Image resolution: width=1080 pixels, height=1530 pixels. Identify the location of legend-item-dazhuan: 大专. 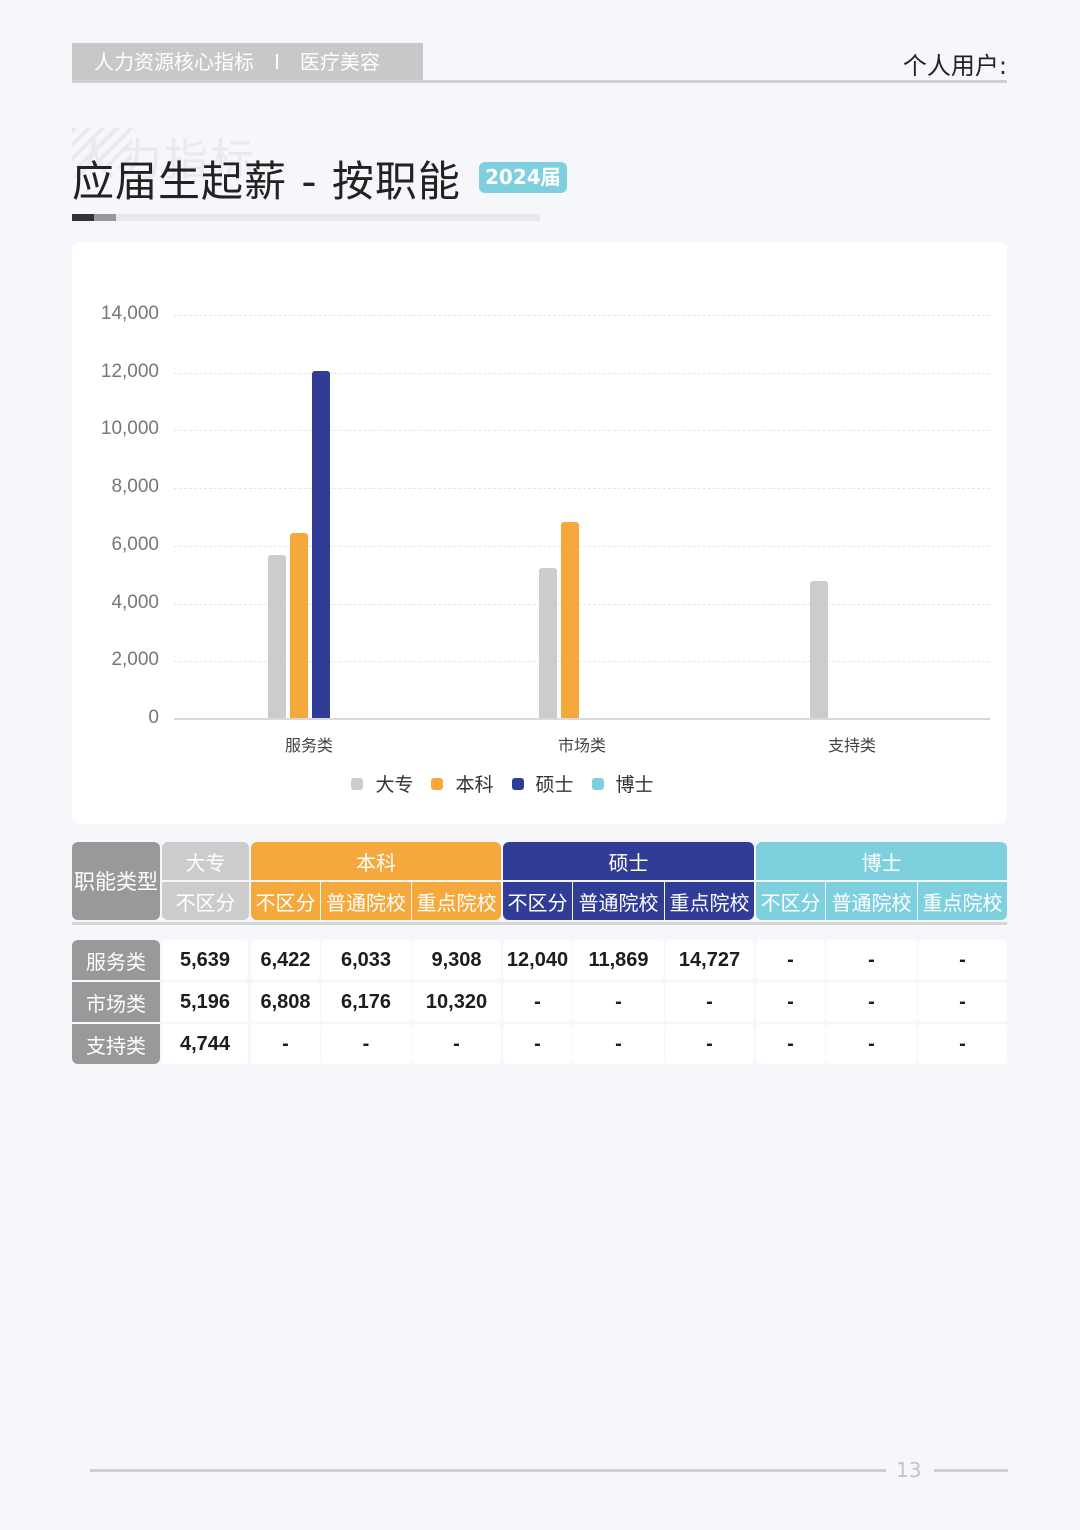
(382, 783).